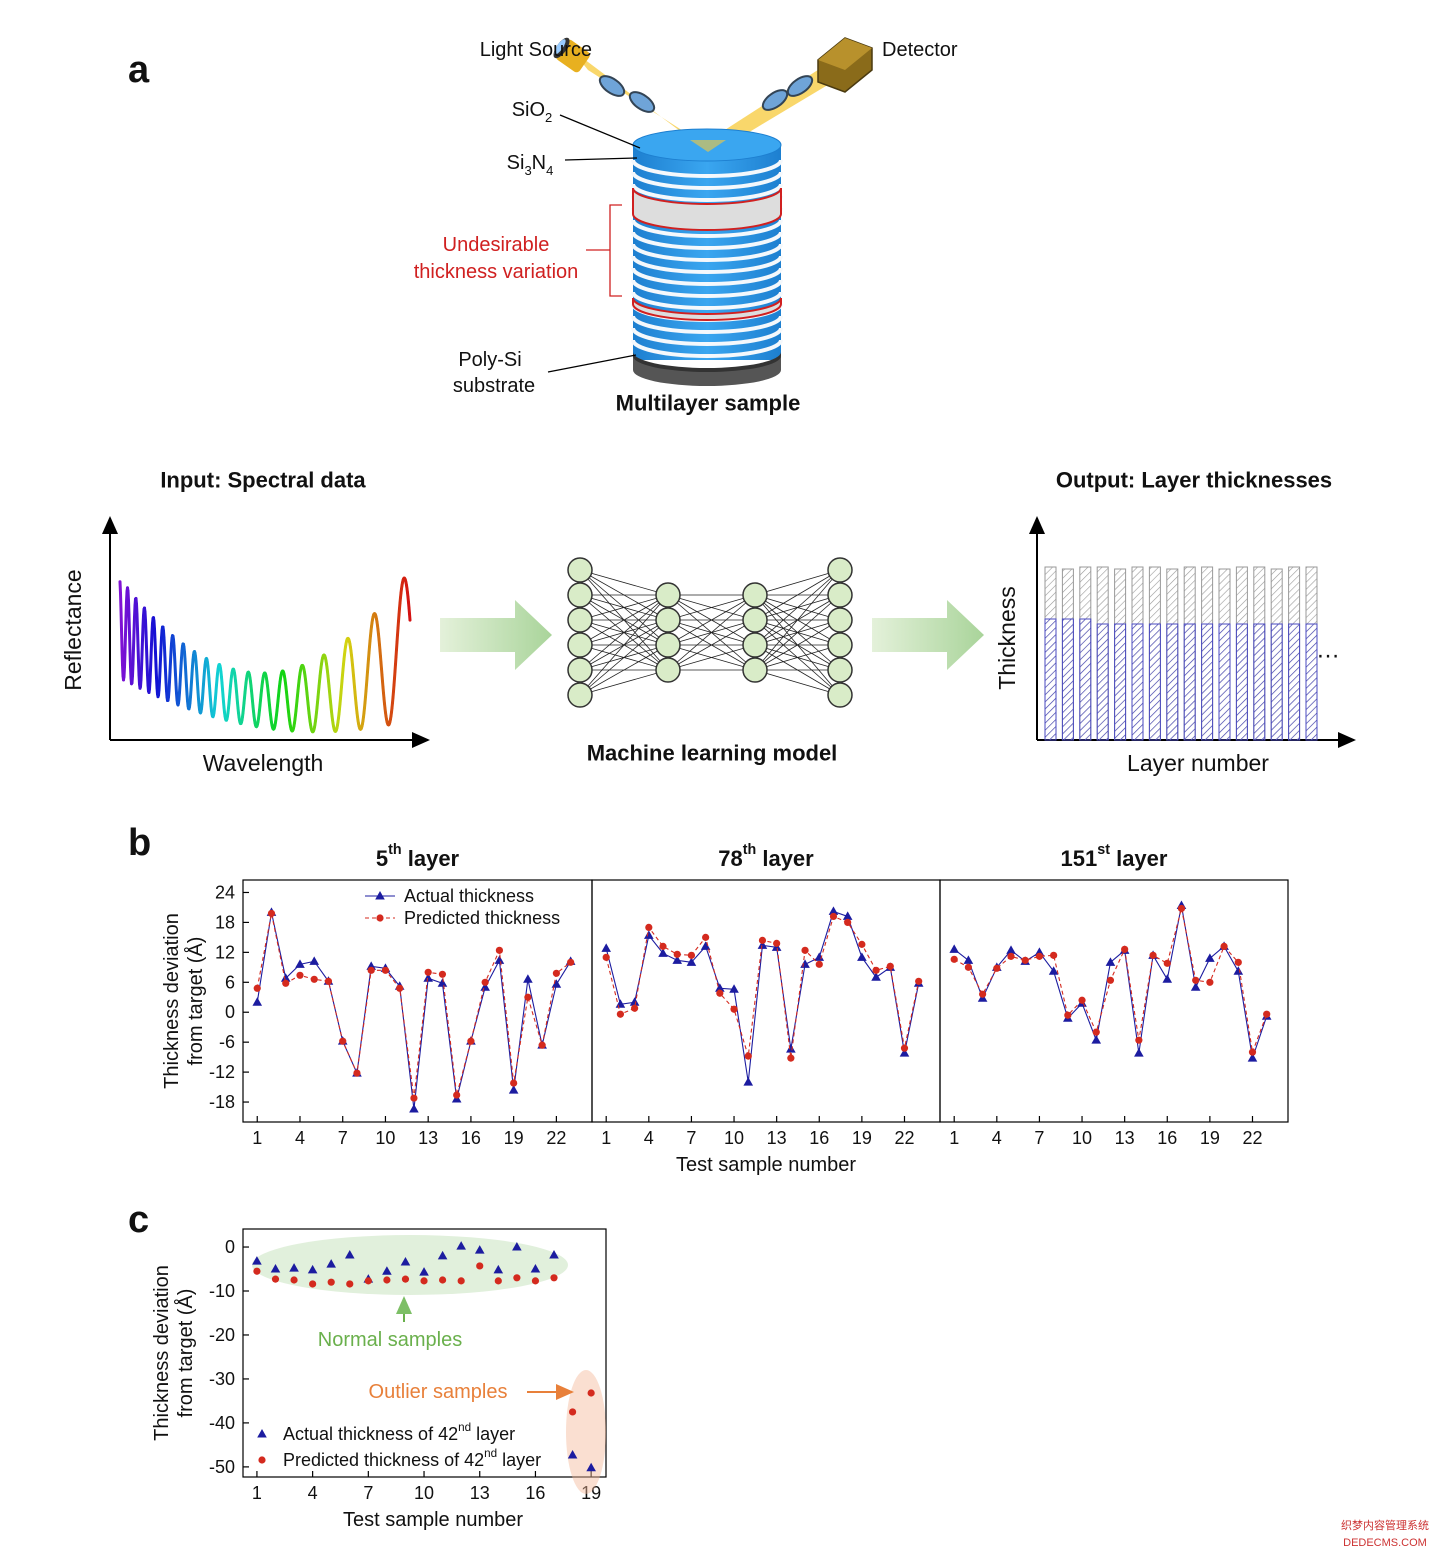  What do you see at coordinates (265, 655) in the screenshot?
I see `spectrum-curve` at bounding box center [265, 655].